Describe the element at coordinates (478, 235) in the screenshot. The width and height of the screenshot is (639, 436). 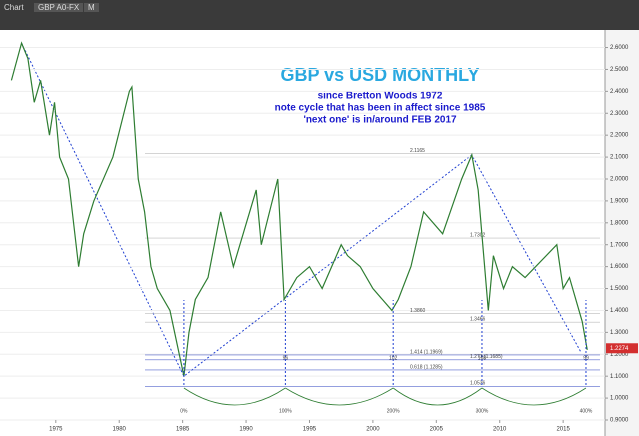
I see `level-label: 1.7302` at that location.